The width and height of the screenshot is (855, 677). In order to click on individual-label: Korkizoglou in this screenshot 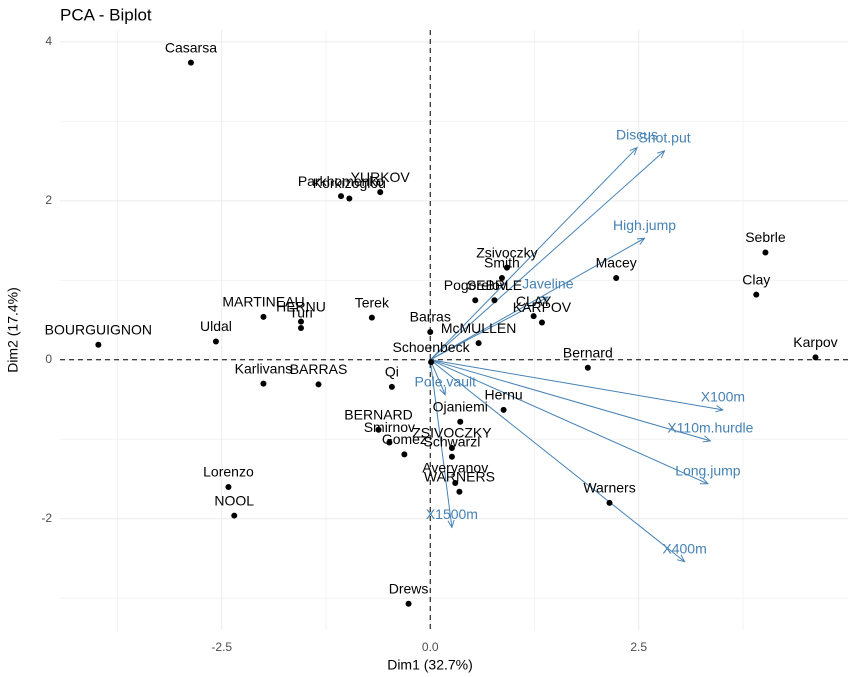, I will do `click(349, 183)`.